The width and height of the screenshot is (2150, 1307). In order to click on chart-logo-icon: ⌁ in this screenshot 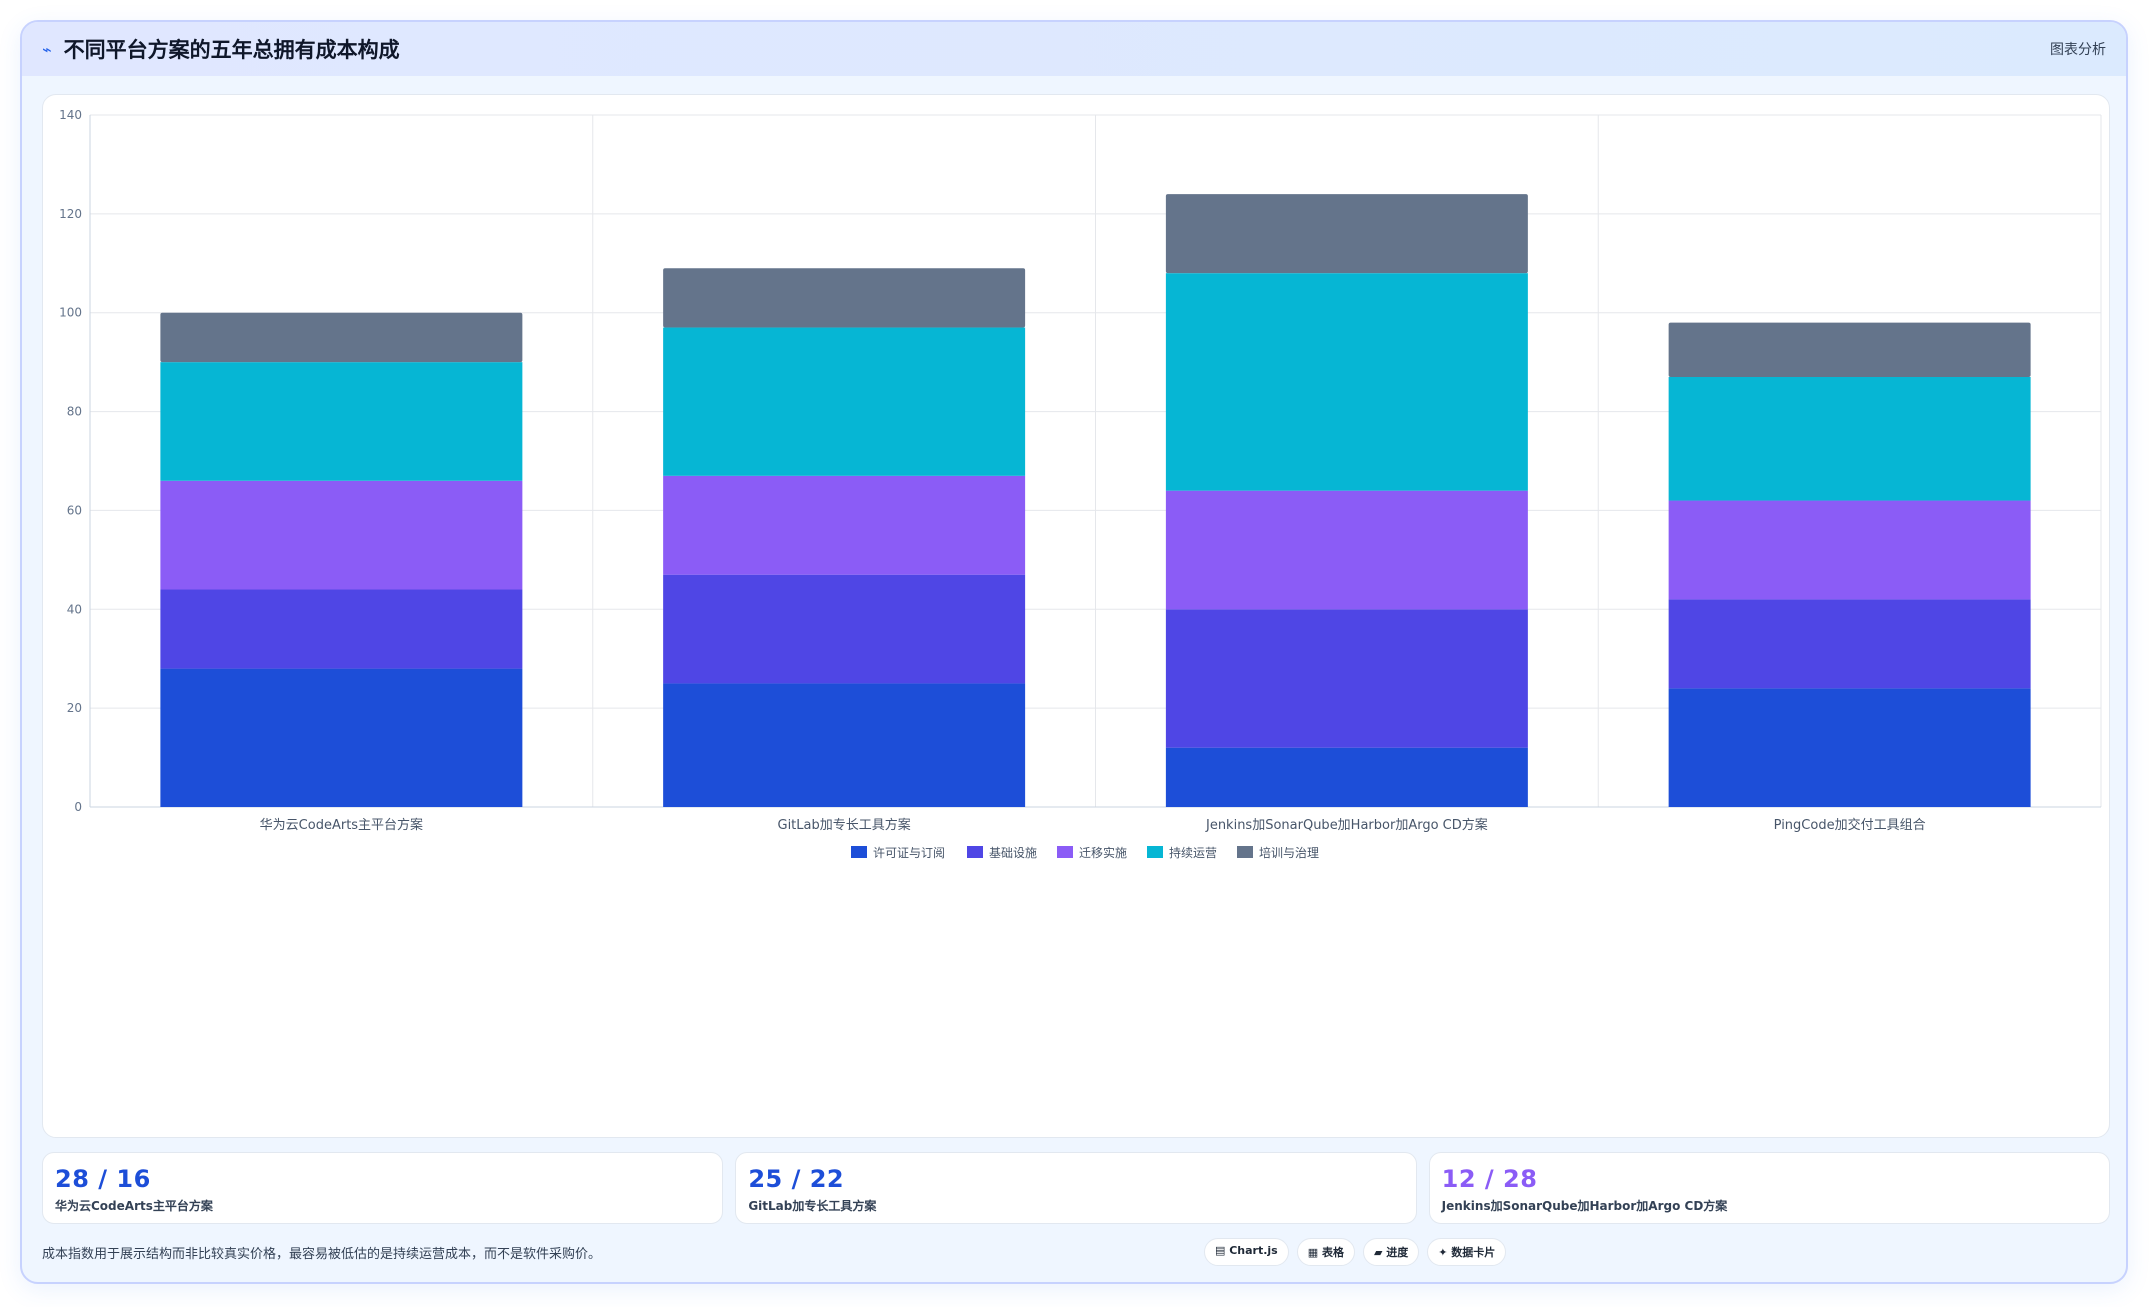, I will do `click(47, 49)`.